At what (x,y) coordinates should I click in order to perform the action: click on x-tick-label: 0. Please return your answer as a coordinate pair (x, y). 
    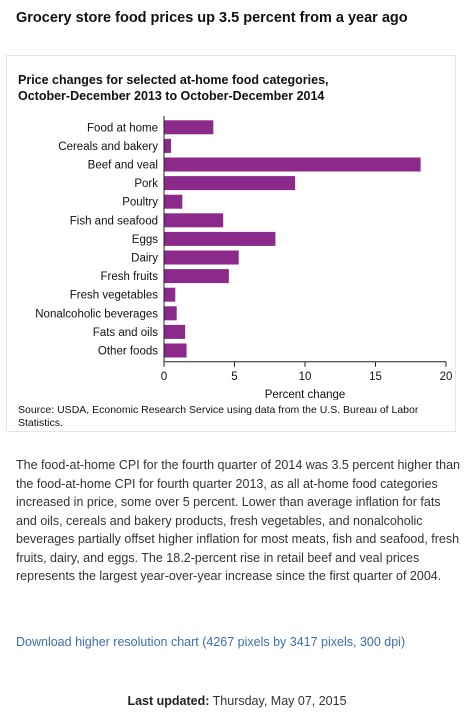
    Looking at the image, I should click on (164, 377).